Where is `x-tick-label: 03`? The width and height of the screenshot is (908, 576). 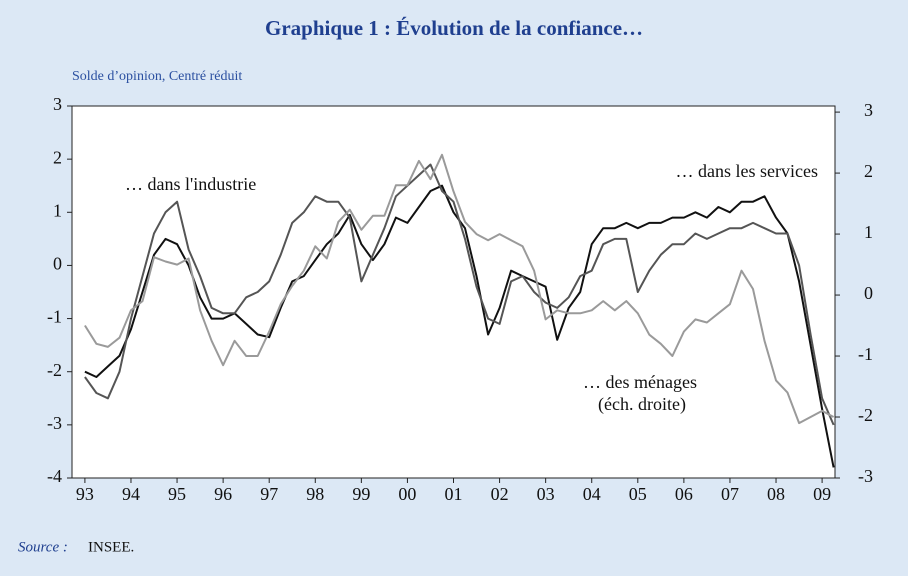
x-tick-label: 03 is located at coordinates (546, 494).